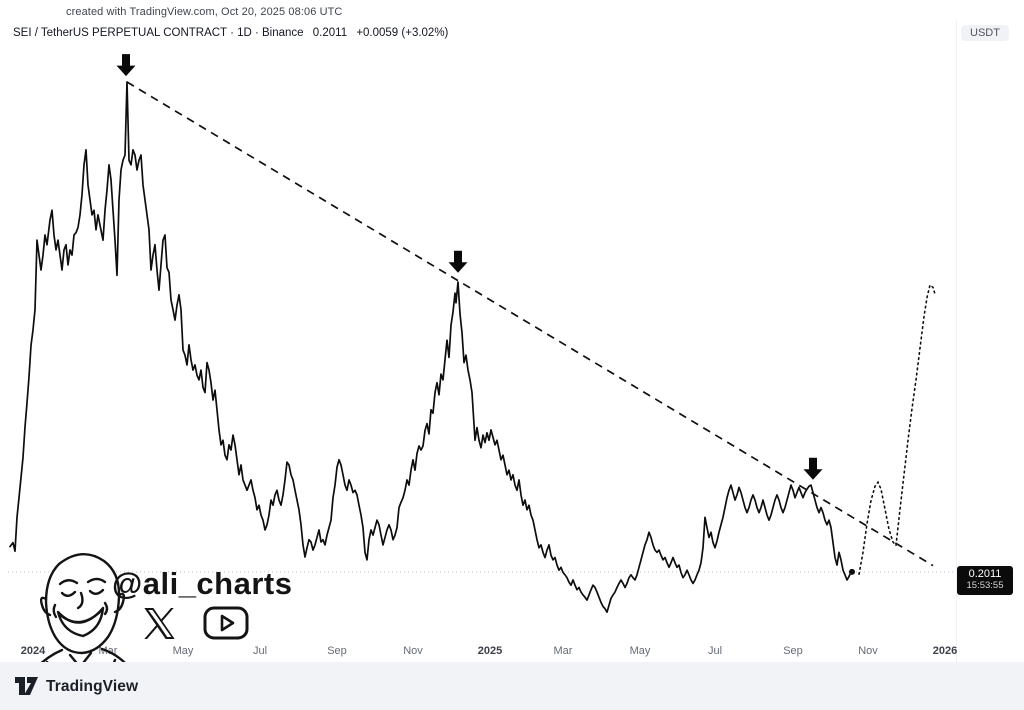 The image size is (1024, 710). Describe the element at coordinates (226, 623) in the screenshot. I see `youtube-logo-icon` at that location.